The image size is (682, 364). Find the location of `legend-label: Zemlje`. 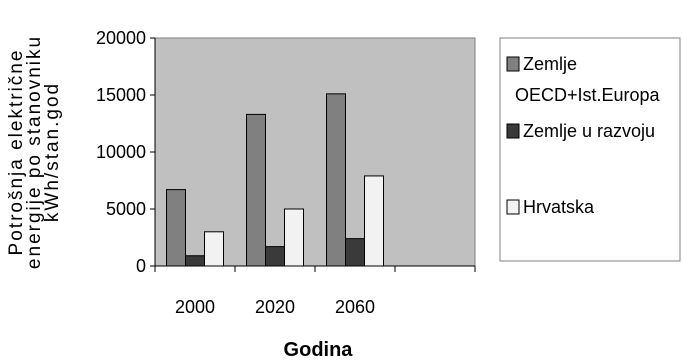

legend-label: Zemlje is located at coordinates (550, 64).